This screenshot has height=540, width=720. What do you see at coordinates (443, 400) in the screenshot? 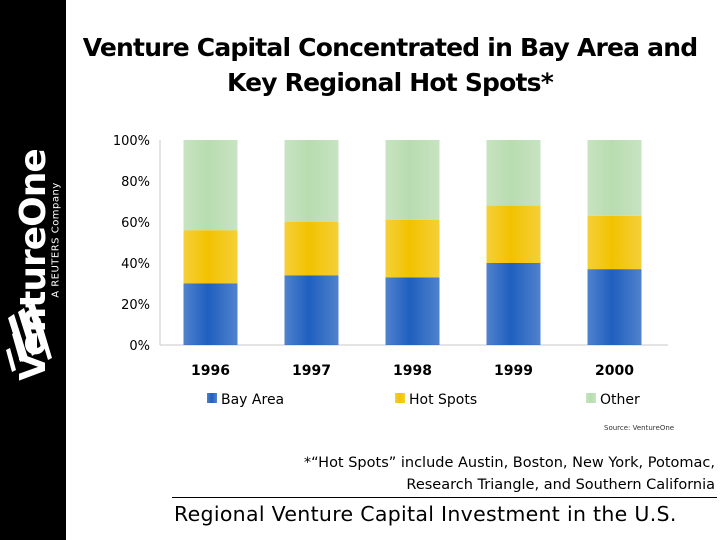
I see `legend-label: Hot Spots` at bounding box center [443, 400].